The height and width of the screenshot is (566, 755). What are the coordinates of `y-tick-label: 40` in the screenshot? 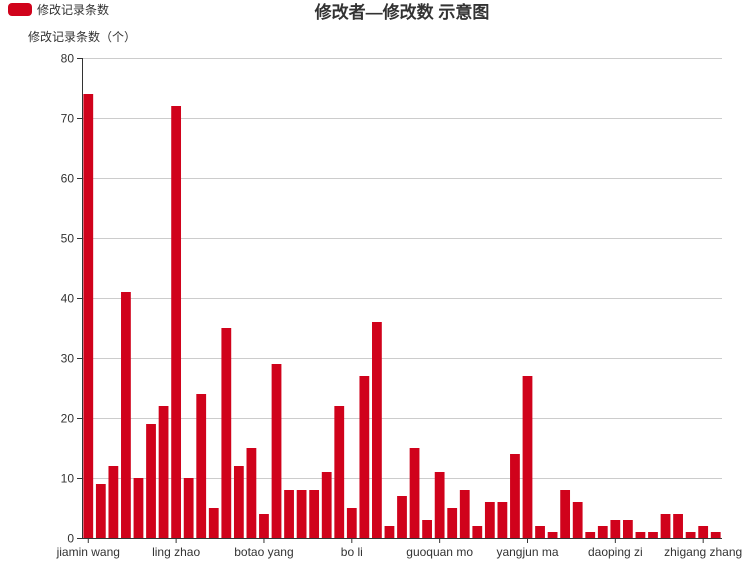 It's located at (68, 299).